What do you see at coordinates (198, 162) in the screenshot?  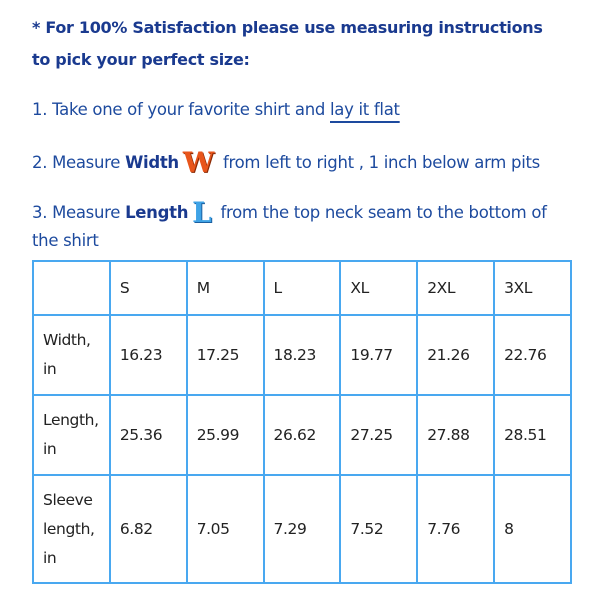 I see `width-letter-icon: W` at bounding box center [198, 162].